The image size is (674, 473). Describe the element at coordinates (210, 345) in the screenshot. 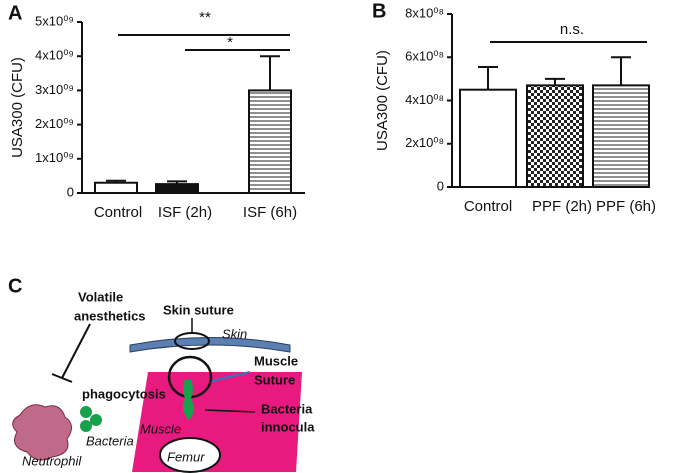

I see `skin` at that location.